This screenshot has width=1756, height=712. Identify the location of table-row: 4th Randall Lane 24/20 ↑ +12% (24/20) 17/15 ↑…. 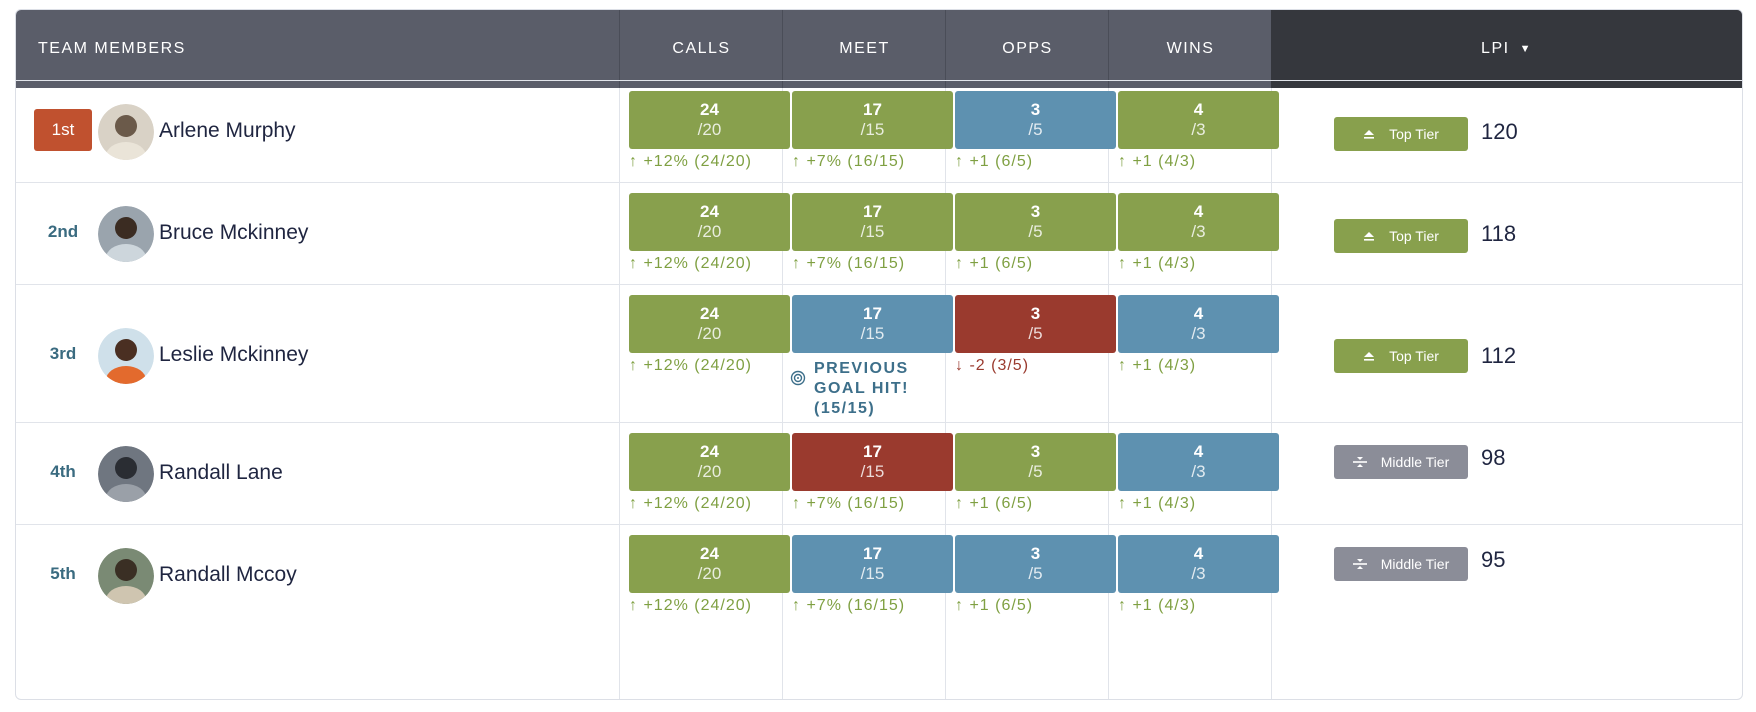
(879, 473).